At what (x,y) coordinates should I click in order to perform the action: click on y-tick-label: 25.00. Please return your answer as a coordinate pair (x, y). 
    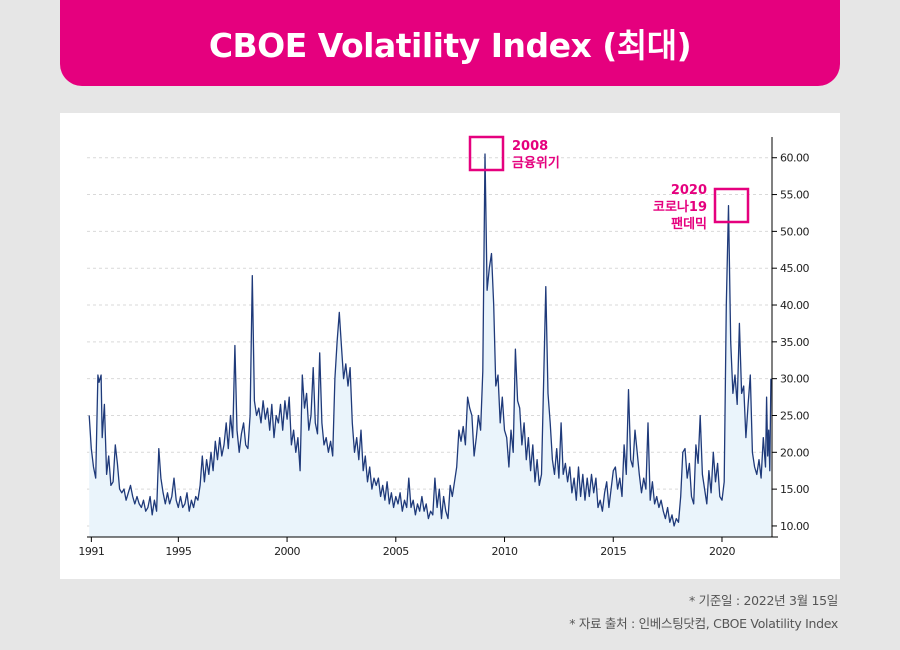
    Looking at the image, I should click on (794, 415).